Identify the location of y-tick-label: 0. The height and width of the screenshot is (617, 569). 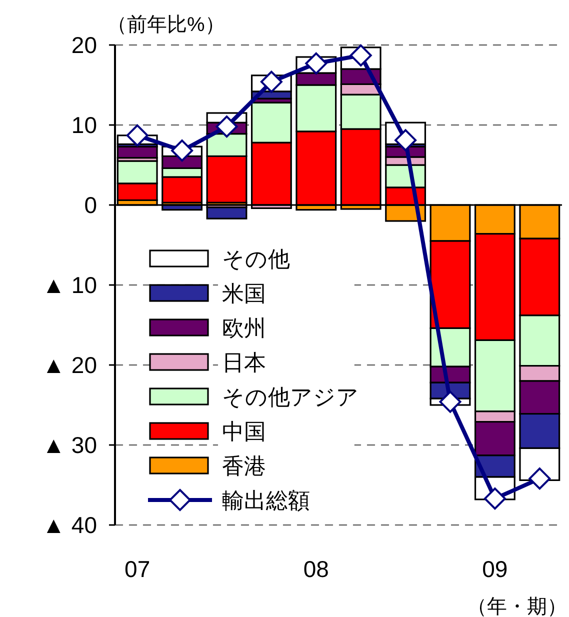
(90, 205).